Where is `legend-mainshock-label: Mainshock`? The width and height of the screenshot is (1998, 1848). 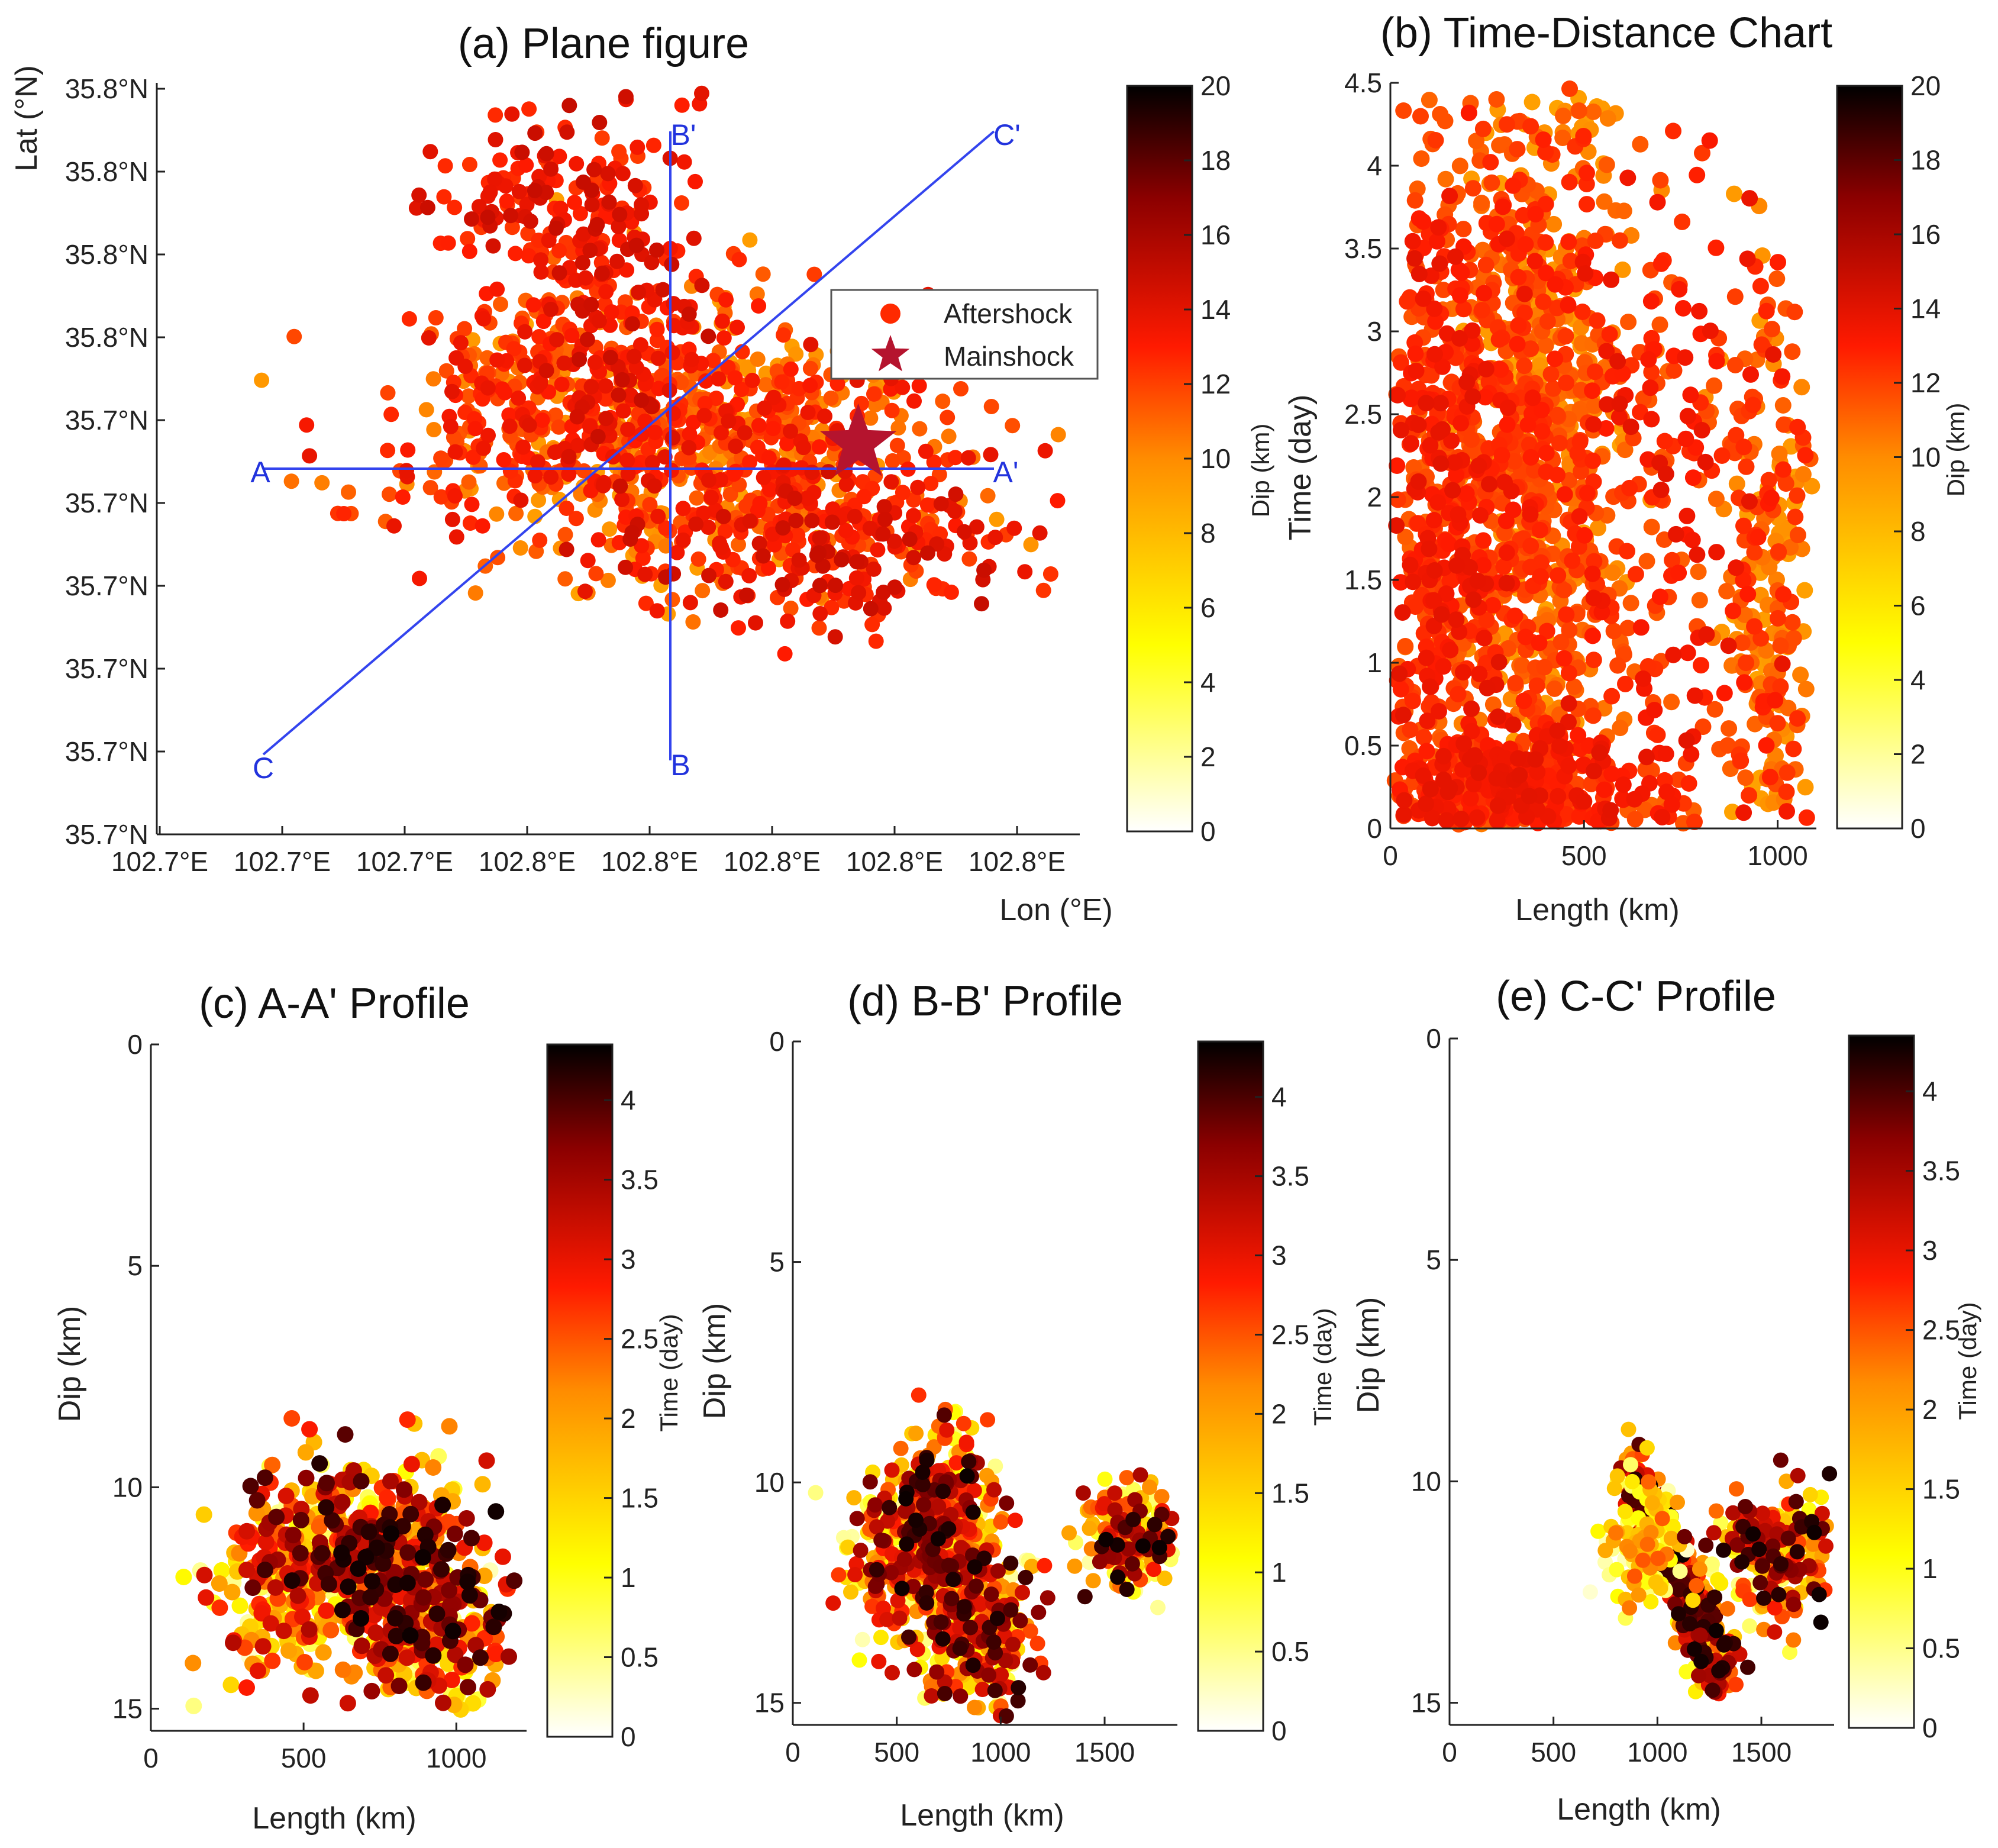
legend-mainshock-label: Mainshock is located at coordinates (1009, 356).